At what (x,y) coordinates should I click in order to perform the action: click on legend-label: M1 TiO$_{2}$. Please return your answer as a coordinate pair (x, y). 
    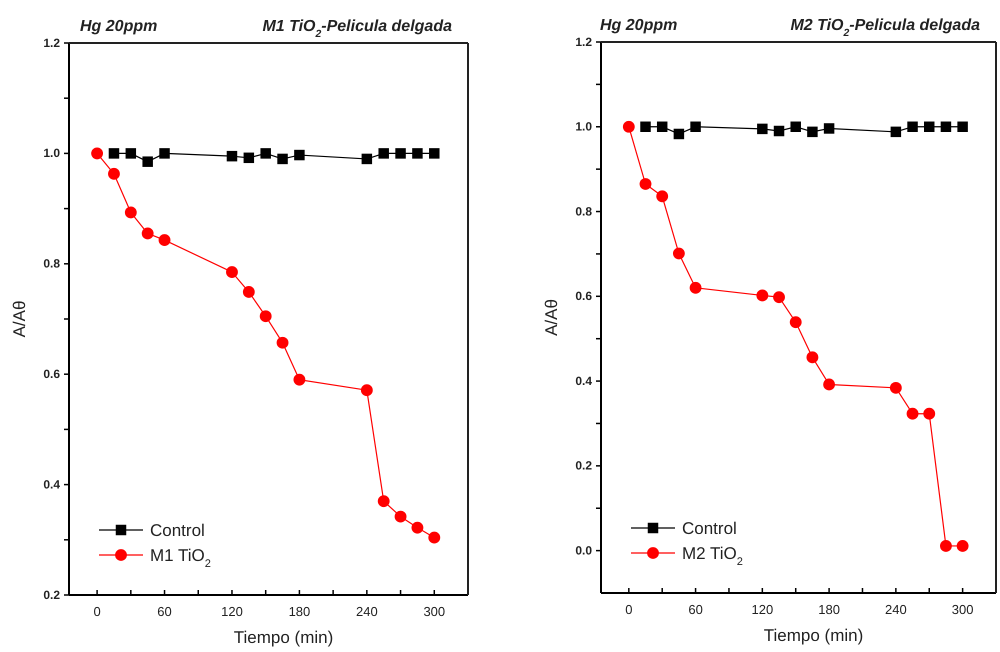
    Looking at the image, I should click on (180, 558).